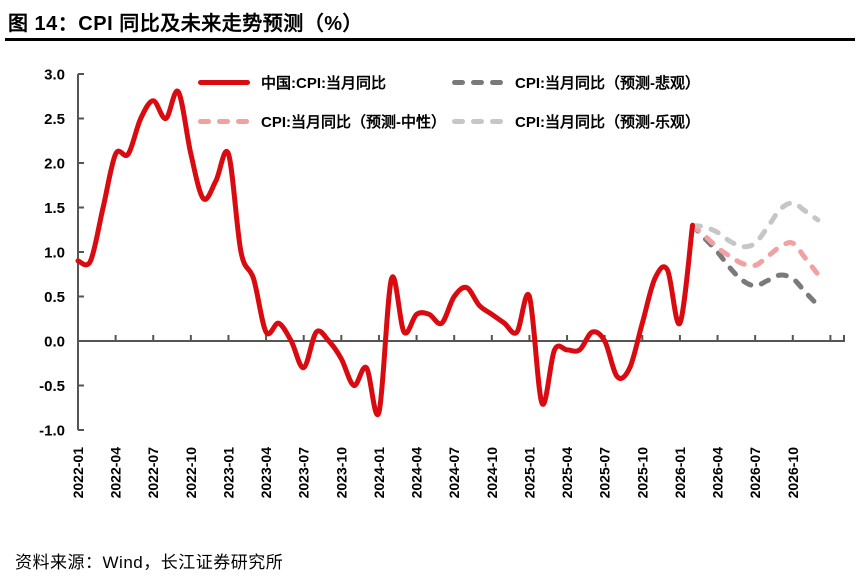  What do you see at coordinates (492, 473) in the screenshot?
I see `x-tick-label: 2024-10` at bounding box center [492, 473].